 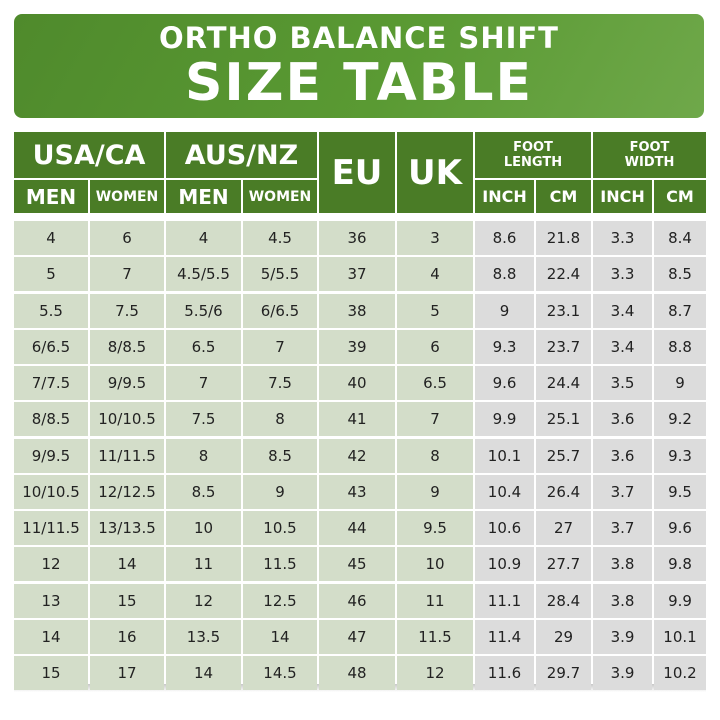 I want to click on size-cell-usa-women: 12/12.5, so click(x=127, y=492).